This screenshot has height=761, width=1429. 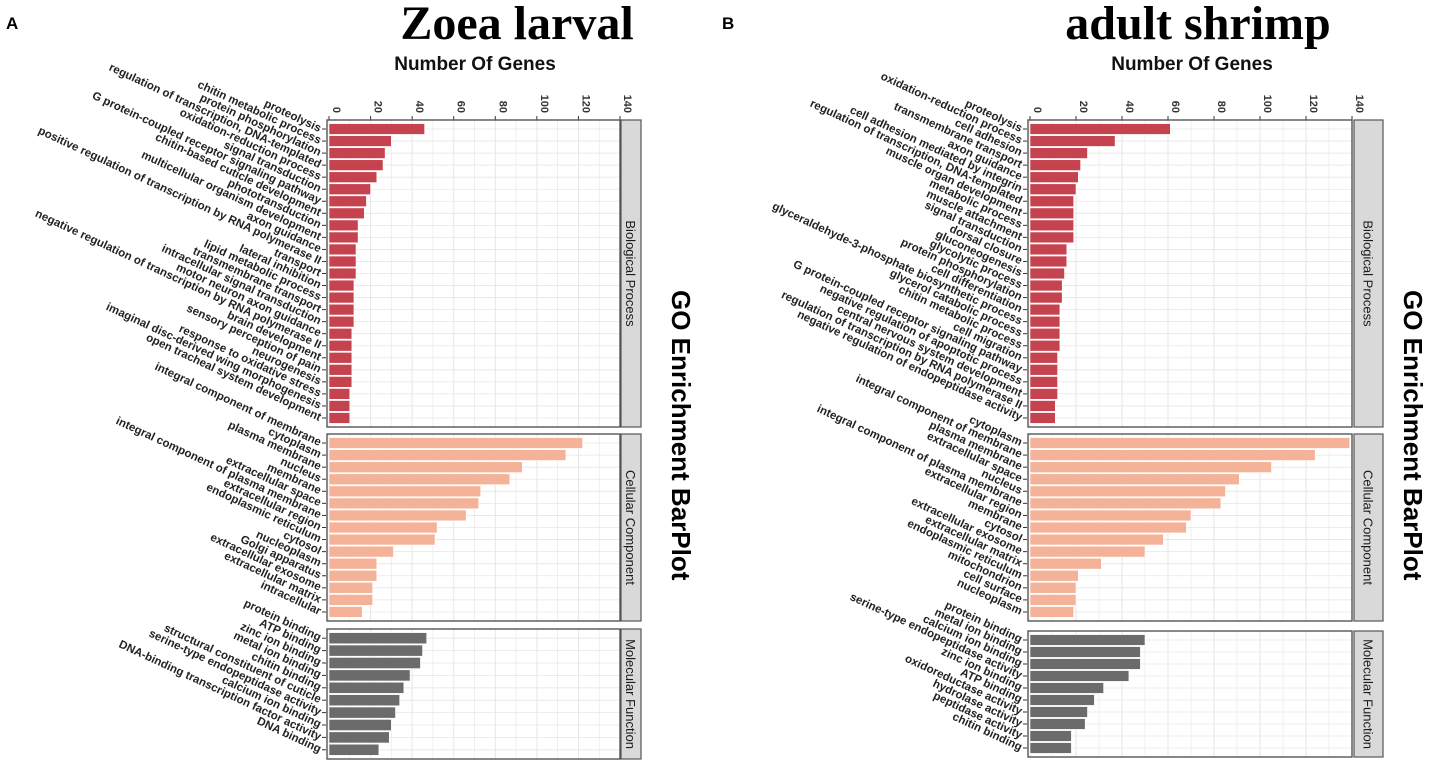 I want to click on panel-b-x-tick-label: 100, so click(x=1267, y=104).